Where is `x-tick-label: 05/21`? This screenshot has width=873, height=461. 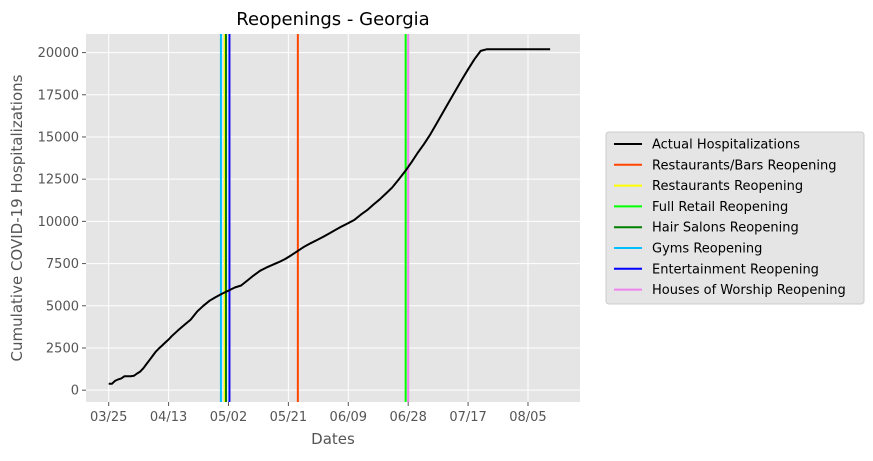 x-tick-label: 05/21 is located at coordinates (288, 417).